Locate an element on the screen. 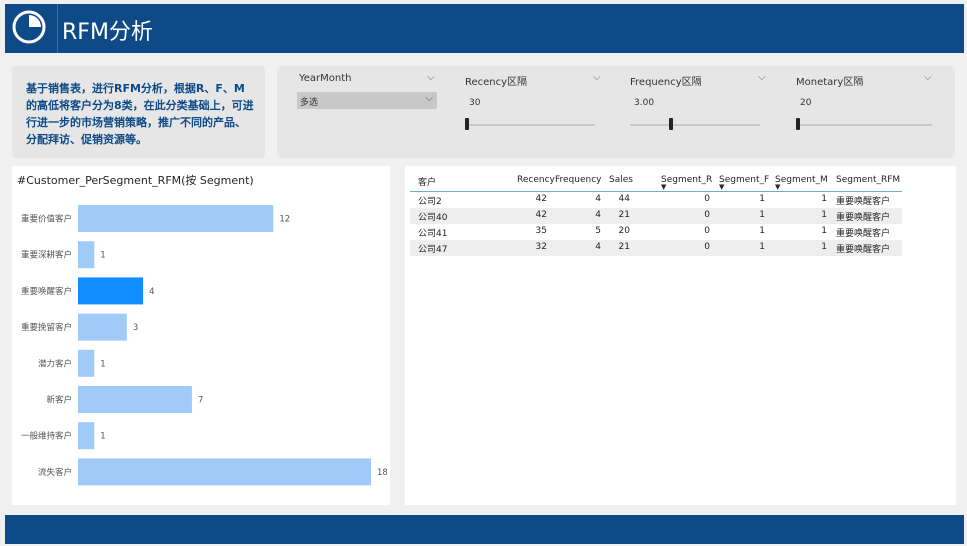 This screenshot has width=967, height=546. column-header: Segment_M is located at coordinates (801, 180).